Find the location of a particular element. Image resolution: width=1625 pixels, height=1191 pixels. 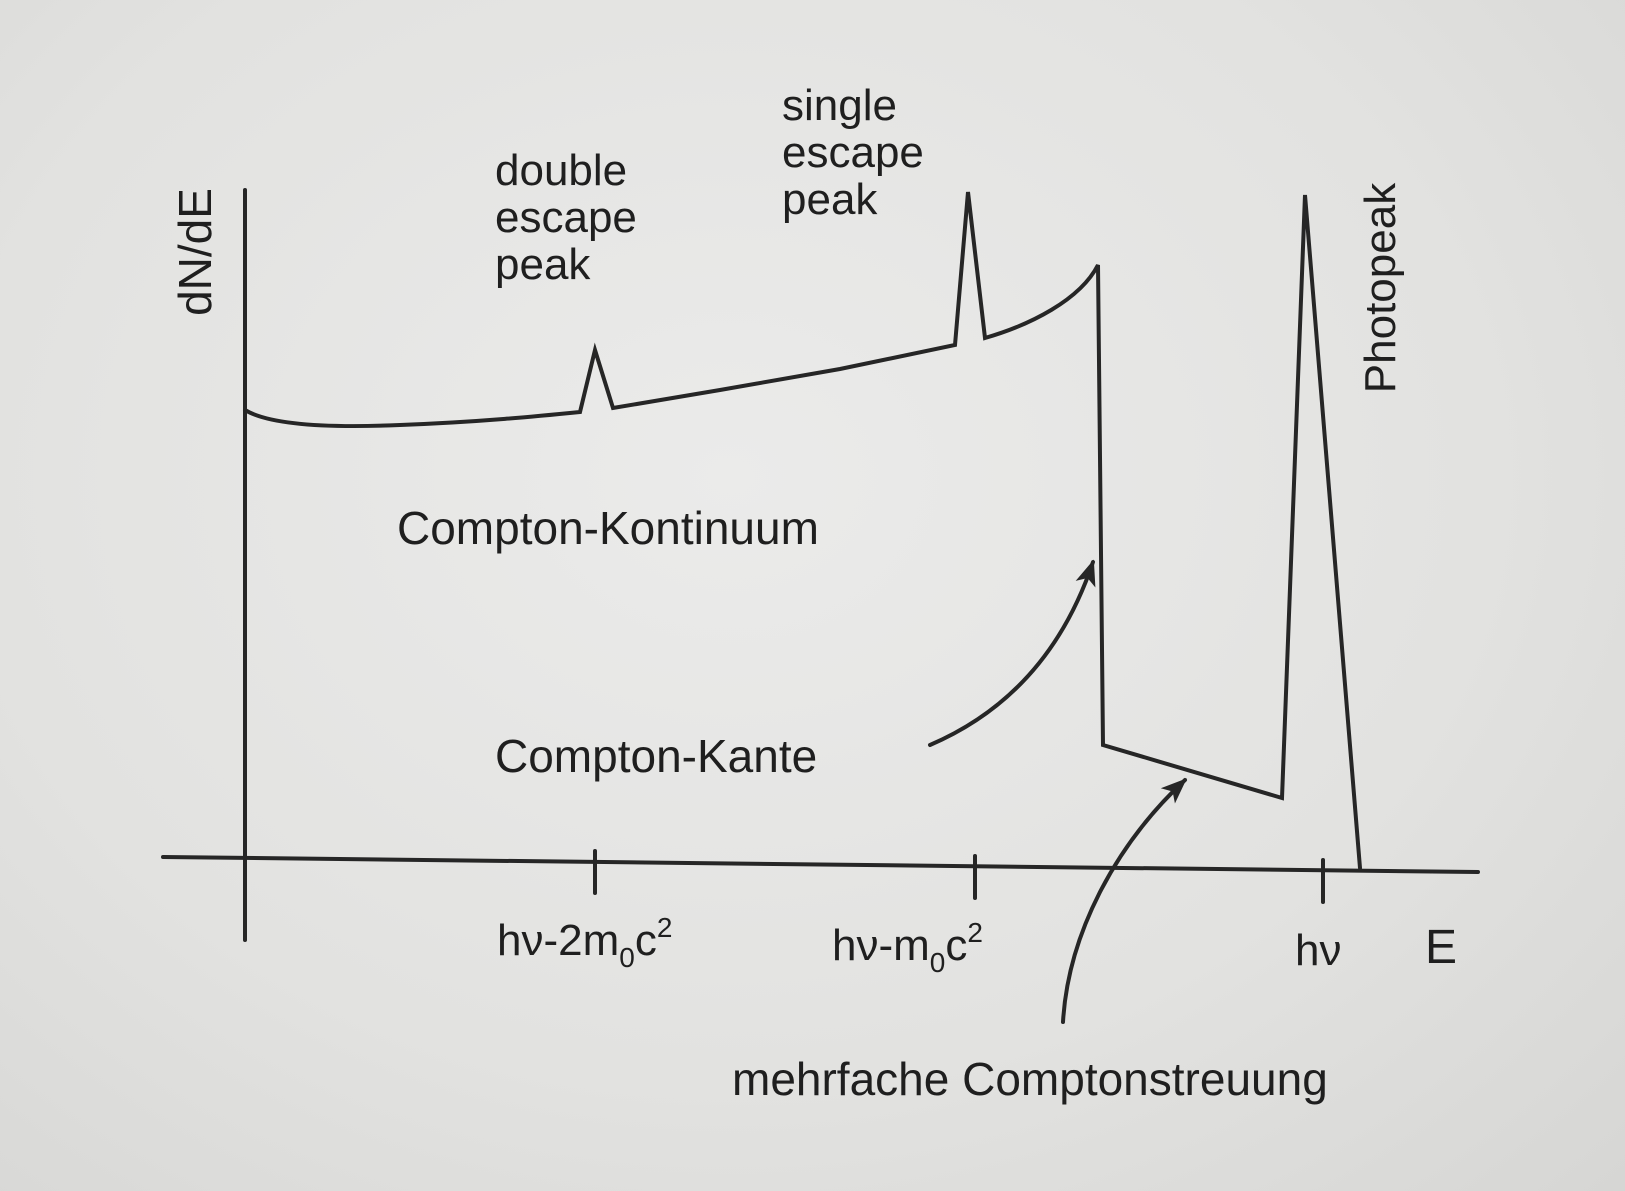

double-escape-peak-label: double escape peak is located at coordinates (566, 217).